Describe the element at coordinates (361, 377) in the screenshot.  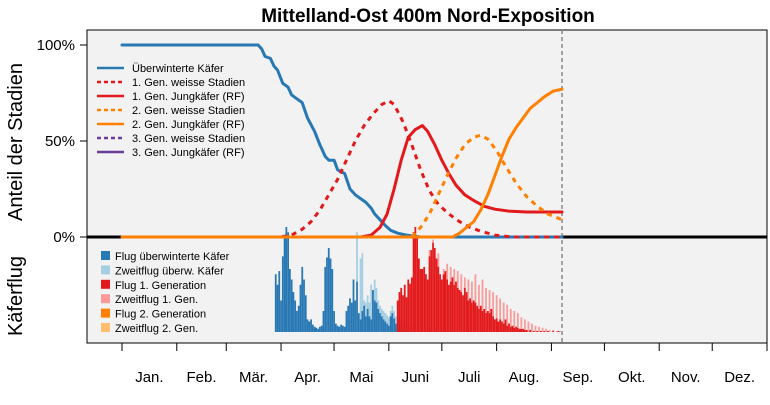
I see `x-tick-label: Mai` at that location.